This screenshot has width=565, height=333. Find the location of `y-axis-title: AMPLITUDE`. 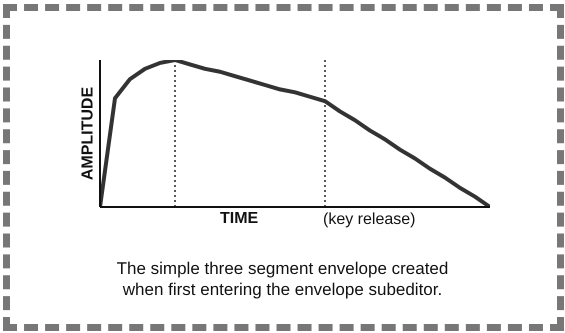

y-axis-title: AMPLITUDE is located at coordinates (88, 133).